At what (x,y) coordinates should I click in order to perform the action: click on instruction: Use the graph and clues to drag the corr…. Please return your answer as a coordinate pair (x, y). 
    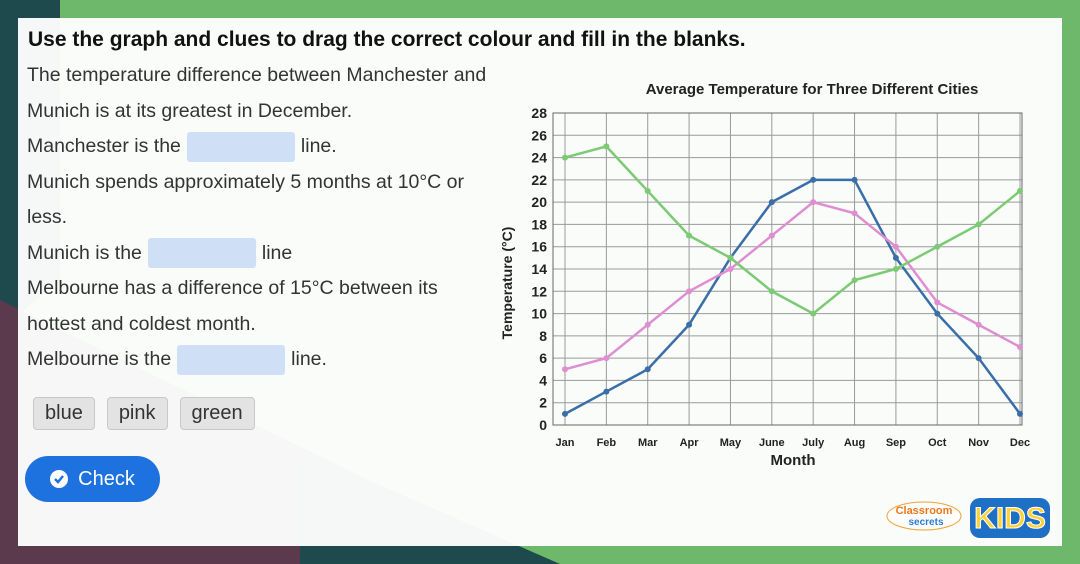
    Looking at the image, I should click on (387, 39).